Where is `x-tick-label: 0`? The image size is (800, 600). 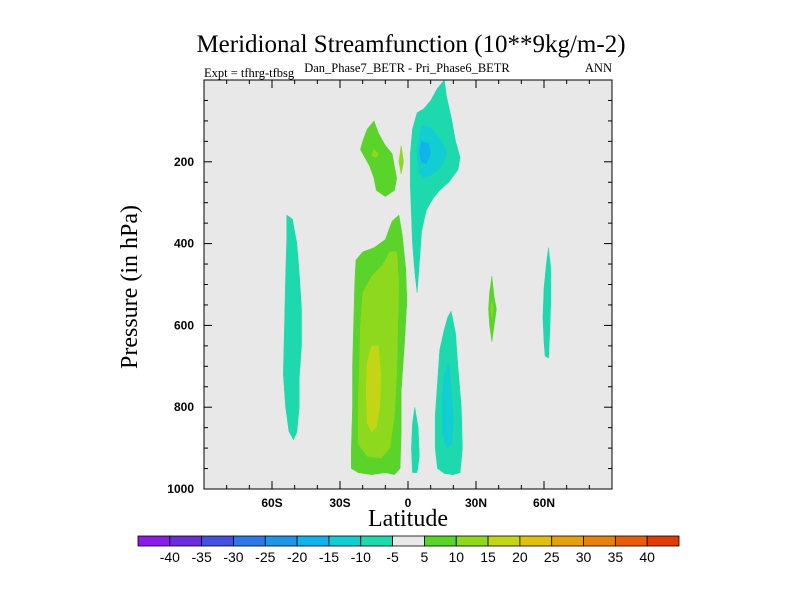 x-tick-label: 0 is located at coordinates (408, 503).